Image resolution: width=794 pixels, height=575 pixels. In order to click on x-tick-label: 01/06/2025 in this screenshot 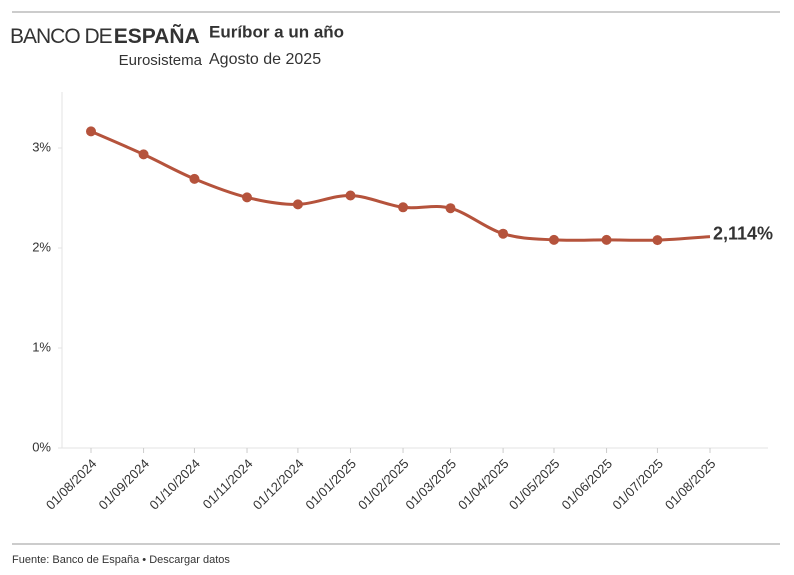, I will do `click(586, 484)`.